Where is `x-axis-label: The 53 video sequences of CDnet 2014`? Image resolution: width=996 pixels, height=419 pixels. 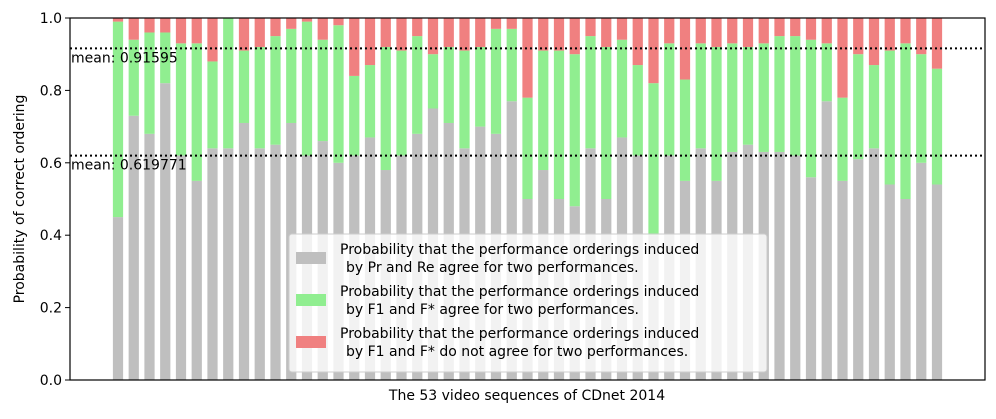
x-axis-label: The 53 video sequences of CDnet 2014 is located at coordinates (526, 396).